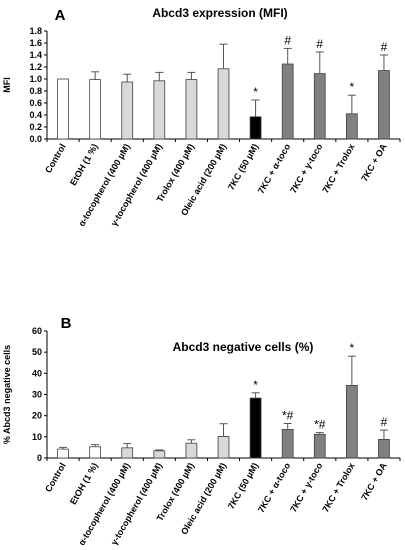  Describe the element at coordinates (55, 477) in the screenshot. I see `chart-b-category-label: Control` at that location.